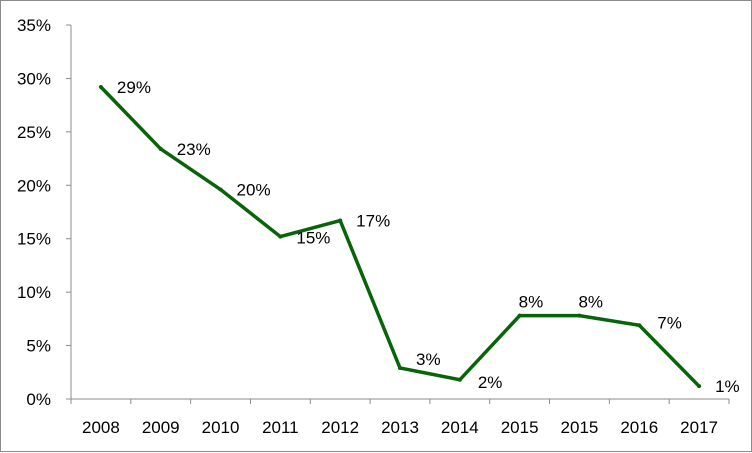  What do you see at coordinates (194, 149) in the screenshot?
I see `data-label: 23%` at bounding box center [194, 149].